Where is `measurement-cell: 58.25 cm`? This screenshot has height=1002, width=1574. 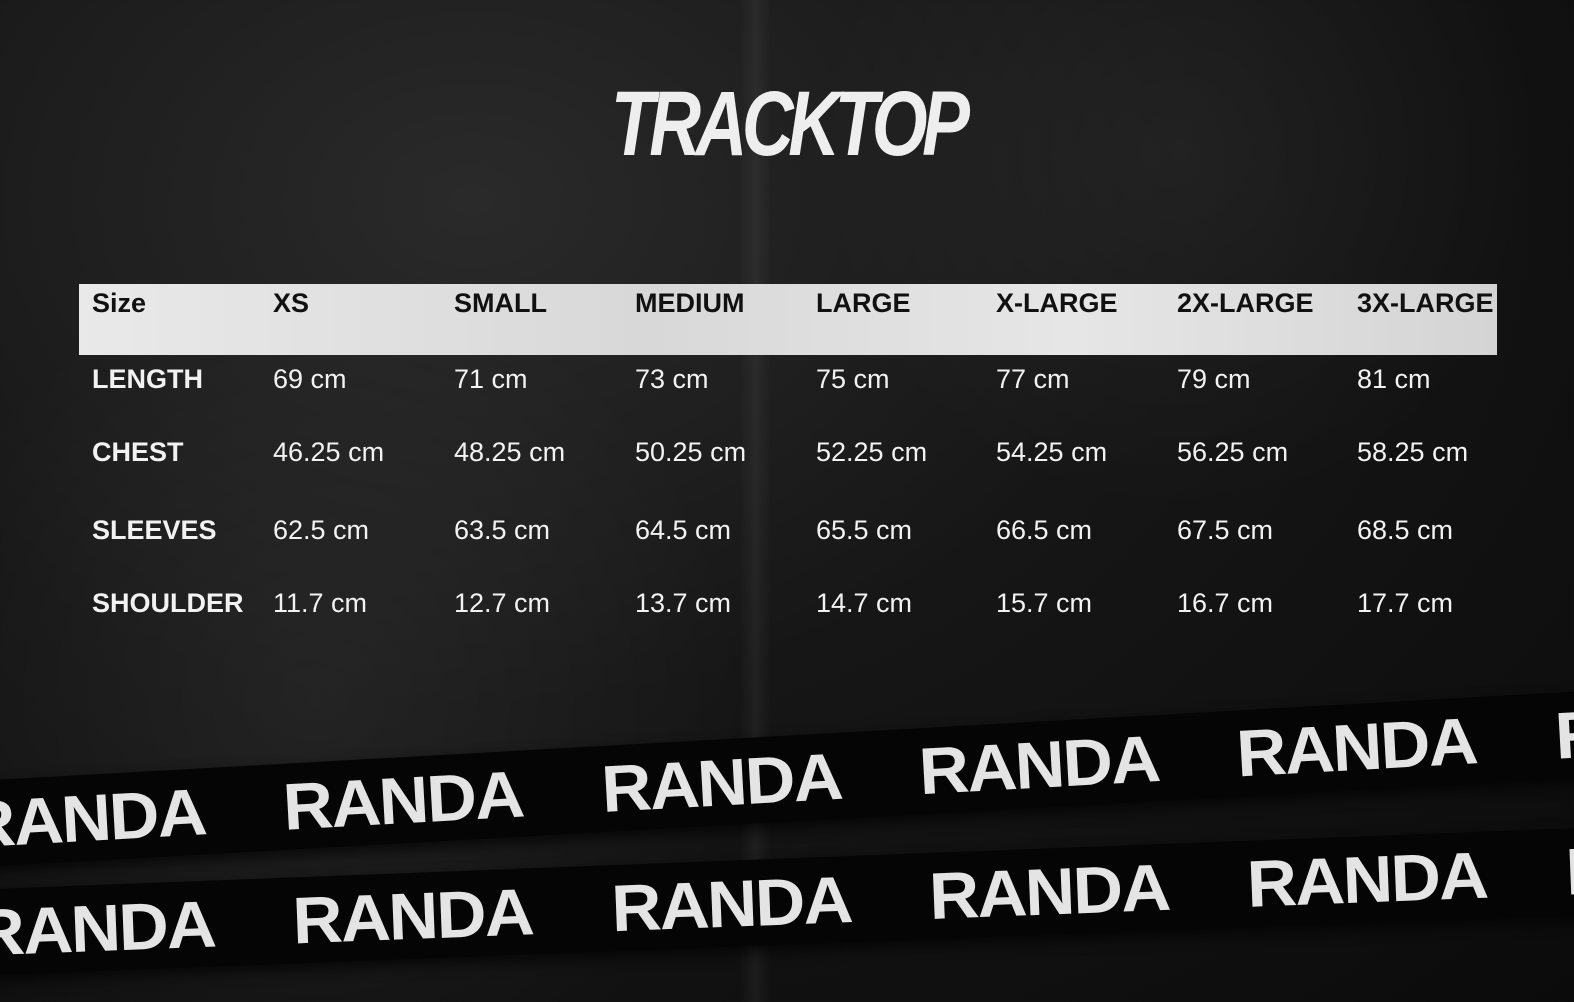
measurement-cell: 58.25 cm is located at coordinates (1413, 452).